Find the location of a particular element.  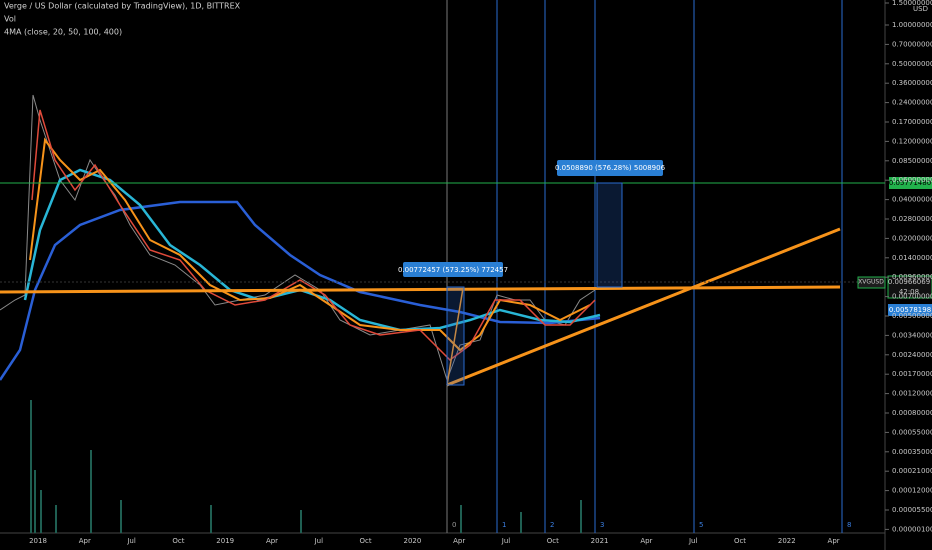

price-label: 0.17000000 is located at coordinates (912, 122).